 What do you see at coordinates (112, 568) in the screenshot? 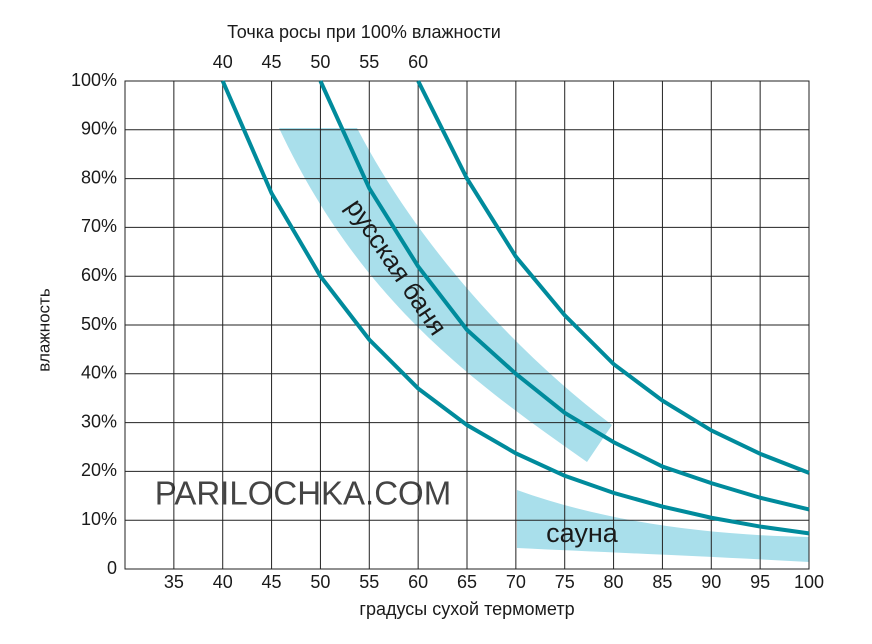
I see `y-tick-label: 0` at bounding box center [112, 568].